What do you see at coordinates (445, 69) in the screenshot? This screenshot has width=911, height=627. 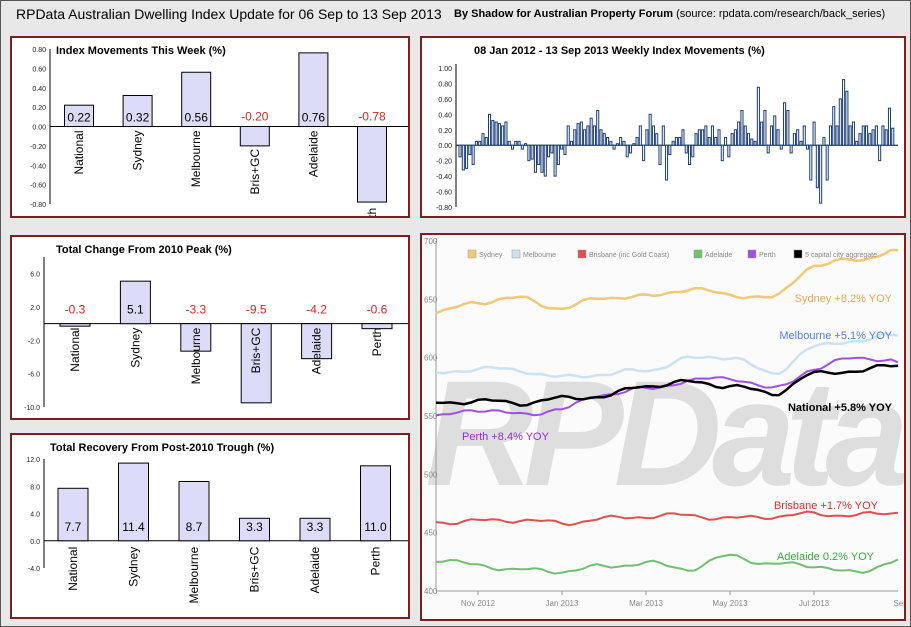 I see `y-tick-label: 1.00` at bounding box center [445, 69].